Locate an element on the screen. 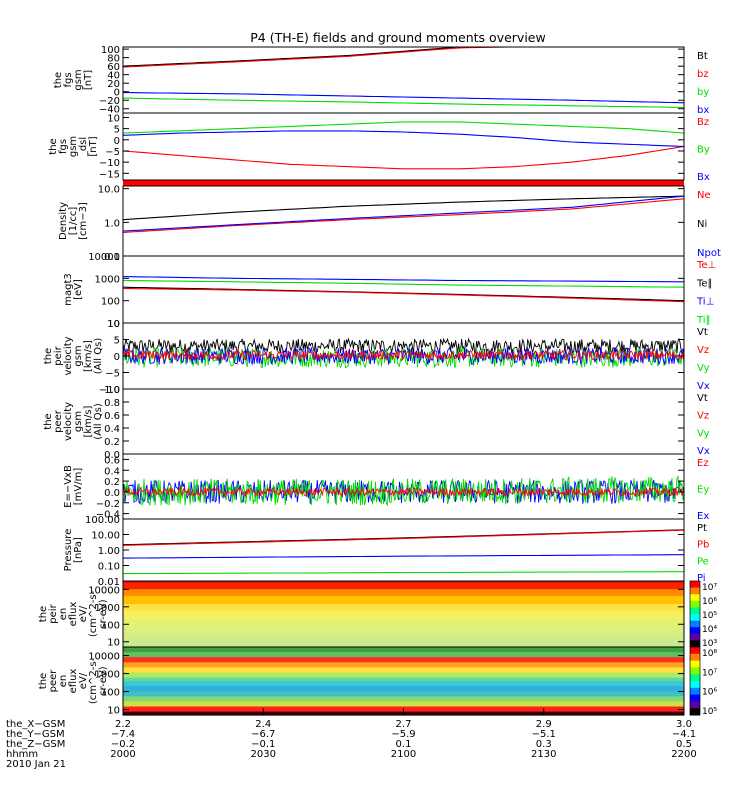 This screenshot has height=800, width=750. y-axis-label: the peir velocity gsm [km/s] (All Qs) is located at coordinates (73, 355).